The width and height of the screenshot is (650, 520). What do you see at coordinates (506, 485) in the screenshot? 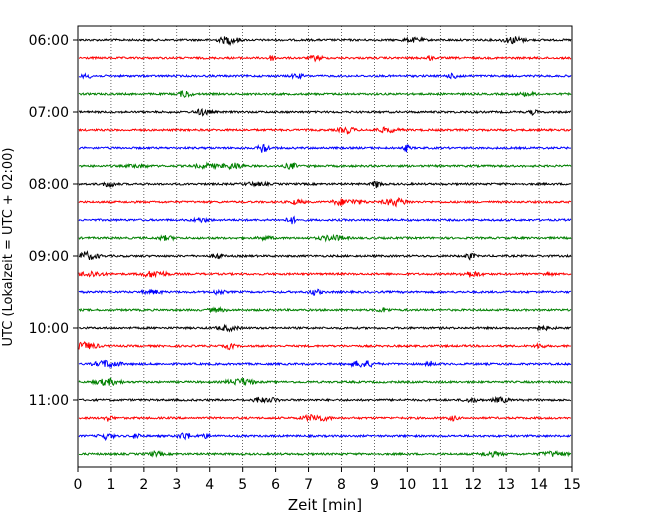
I see `x-tick-label: 13` at bounding box center [506, 485].